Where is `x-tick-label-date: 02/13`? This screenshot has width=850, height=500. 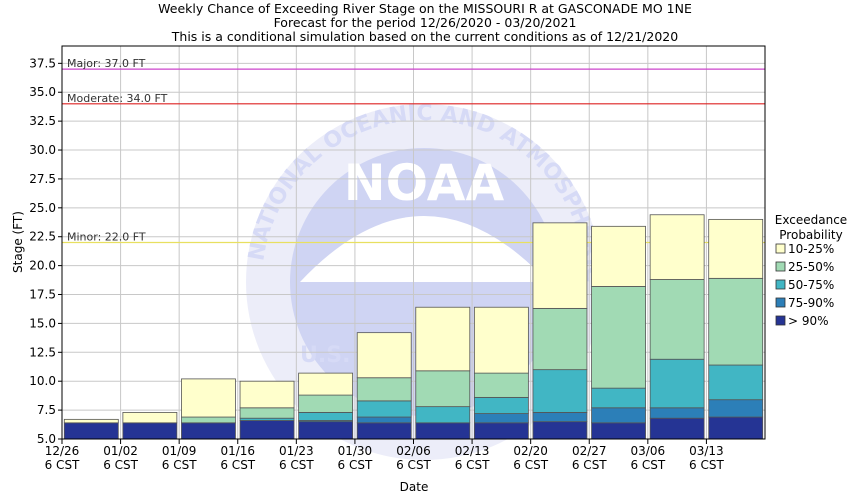 x-tick-label-date: 02/13 is located at coordinates (472, 451).